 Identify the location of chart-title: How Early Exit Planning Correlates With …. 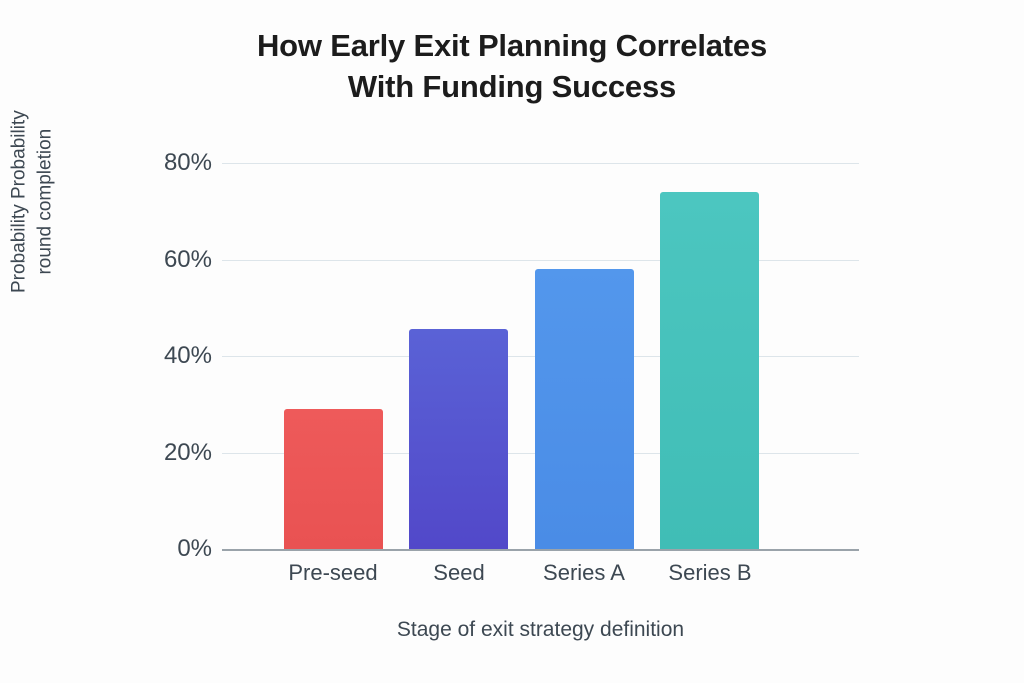
(511, 66).